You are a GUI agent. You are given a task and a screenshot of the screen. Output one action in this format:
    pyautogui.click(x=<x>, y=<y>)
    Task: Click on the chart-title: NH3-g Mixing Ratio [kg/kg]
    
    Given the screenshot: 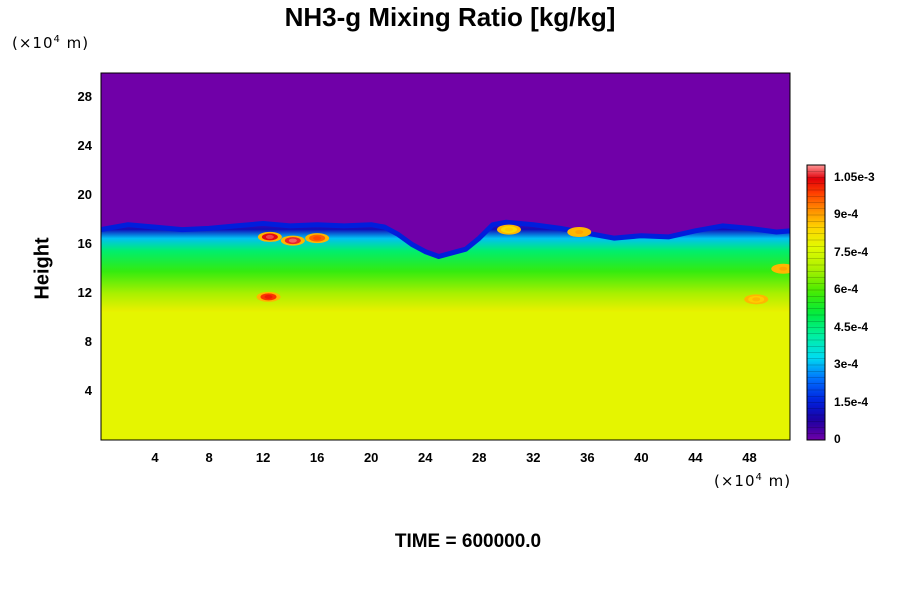 What is the action you would take?
    pyautogui.click(x=450, y=17)
    